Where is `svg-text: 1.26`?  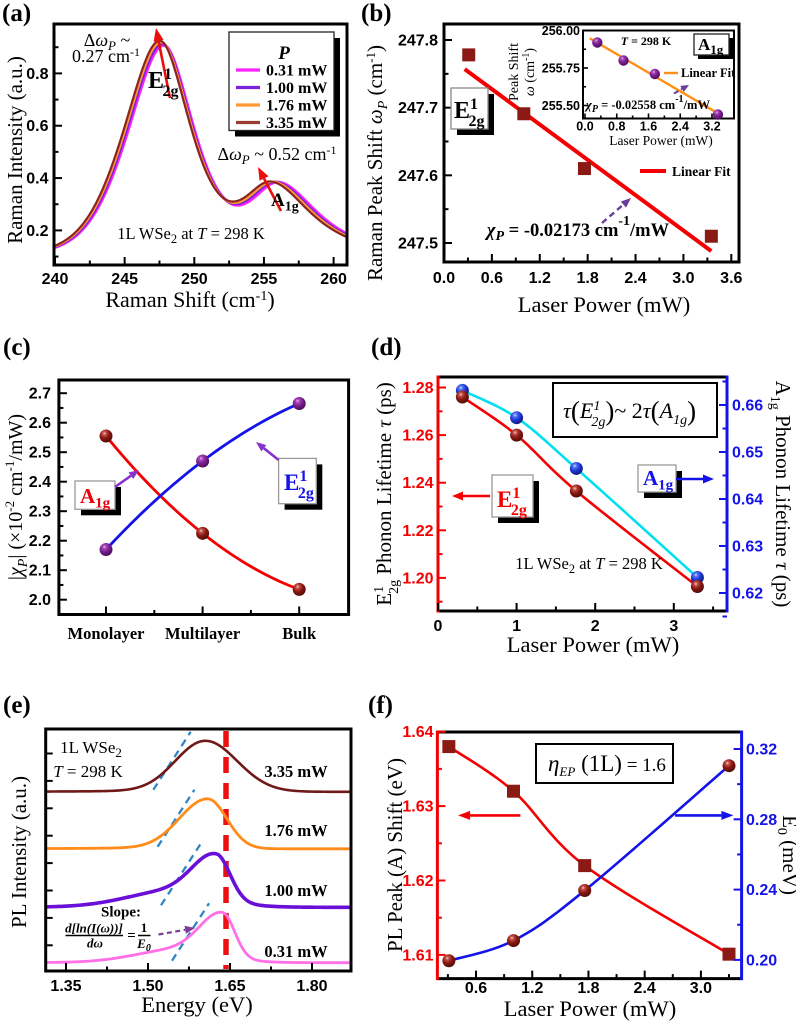 svg-text: 1.26 is located at coordinates (417, 436).